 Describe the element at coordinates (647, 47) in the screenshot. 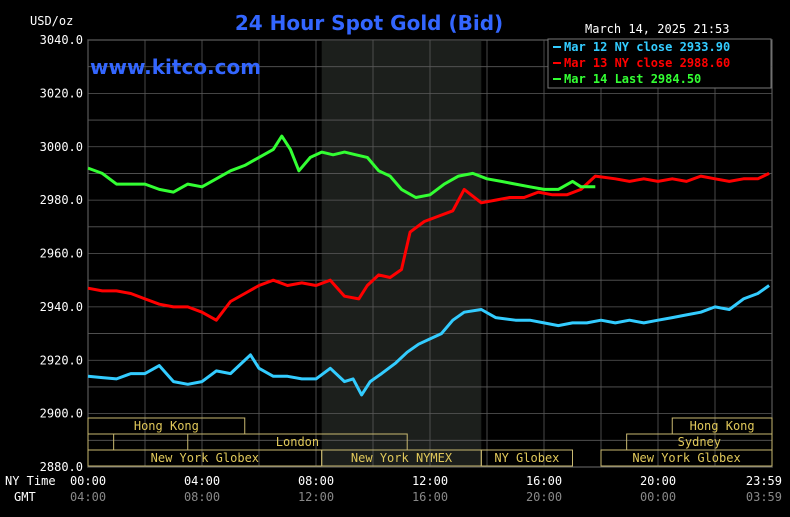

I see `legend-label: Mar 12 NY close 2933.90` at that location.